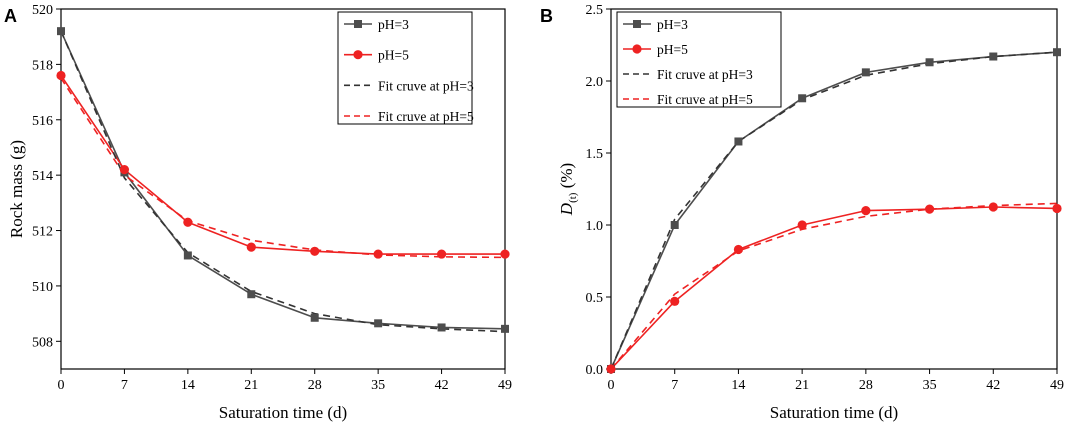 This screenshot has width=1065, height=428. I want to click on panel-letter: B, so click(546, 16).